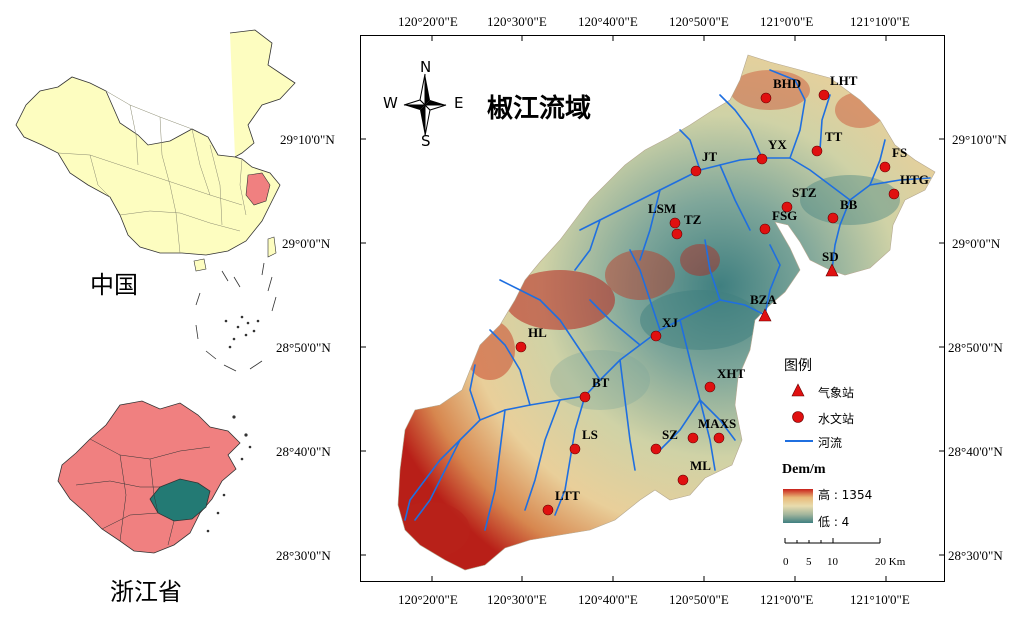  I want to click on lat-label-left: 29°10'0"N, so click(307, 139).